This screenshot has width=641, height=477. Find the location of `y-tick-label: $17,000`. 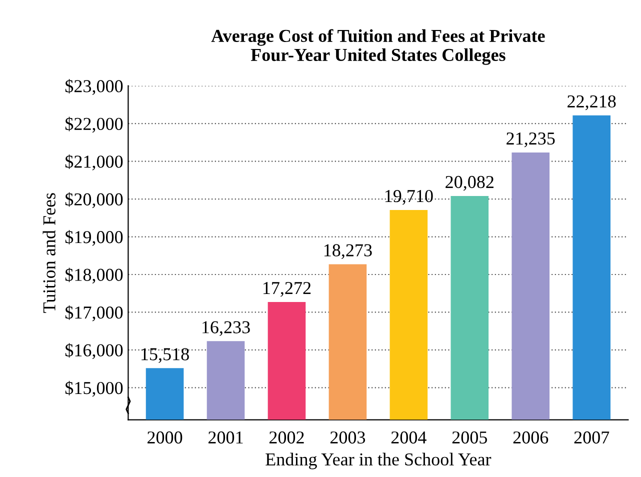

y-tick-label: $17,000 is located at coordinates (94, 313).